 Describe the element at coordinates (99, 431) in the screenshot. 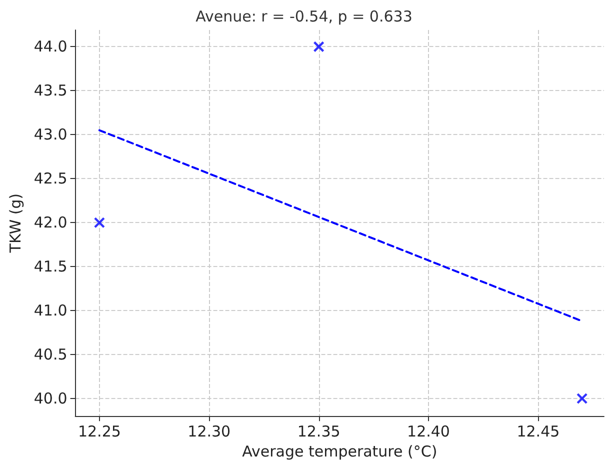

I see `x-tick-label: 12.25` at that location.